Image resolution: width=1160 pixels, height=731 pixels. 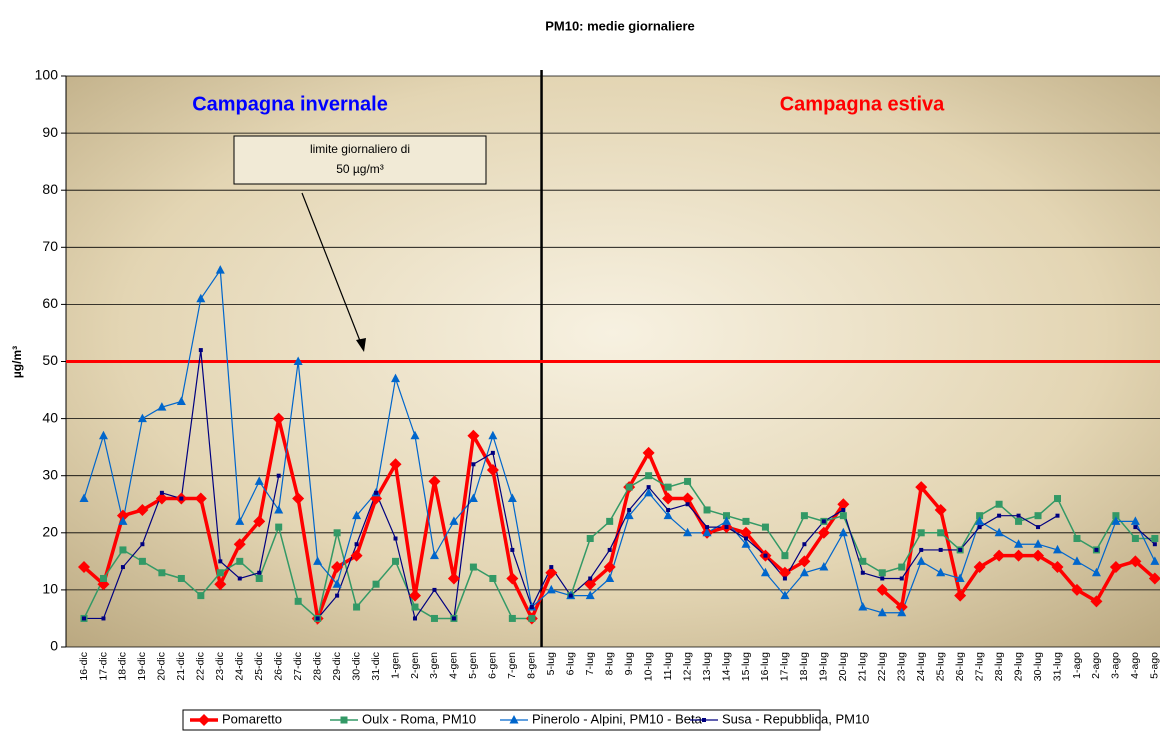 I want to click on x-tick-label: 13-lug, so click(x=707, y=666).